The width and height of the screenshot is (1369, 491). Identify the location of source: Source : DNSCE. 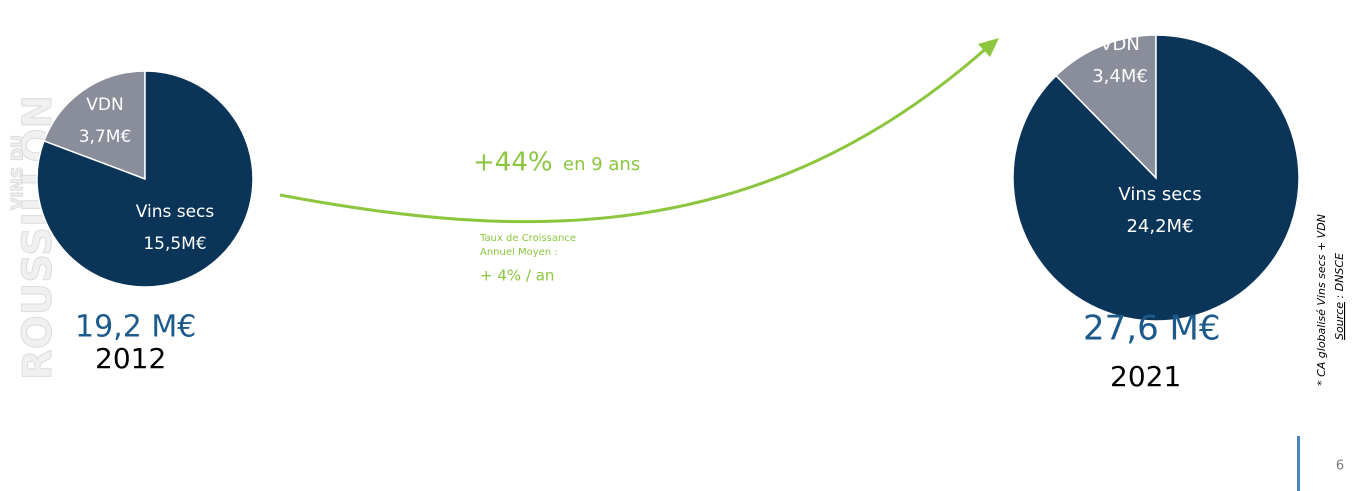
(1339, 296).